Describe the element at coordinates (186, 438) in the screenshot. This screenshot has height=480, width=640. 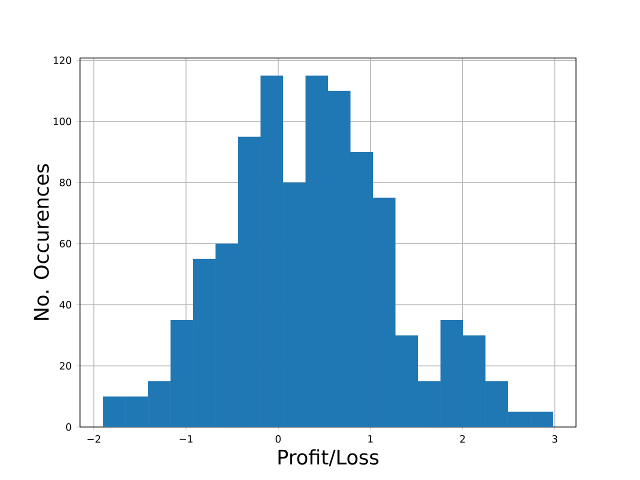
I see `x-tick-label: −1` at that location.